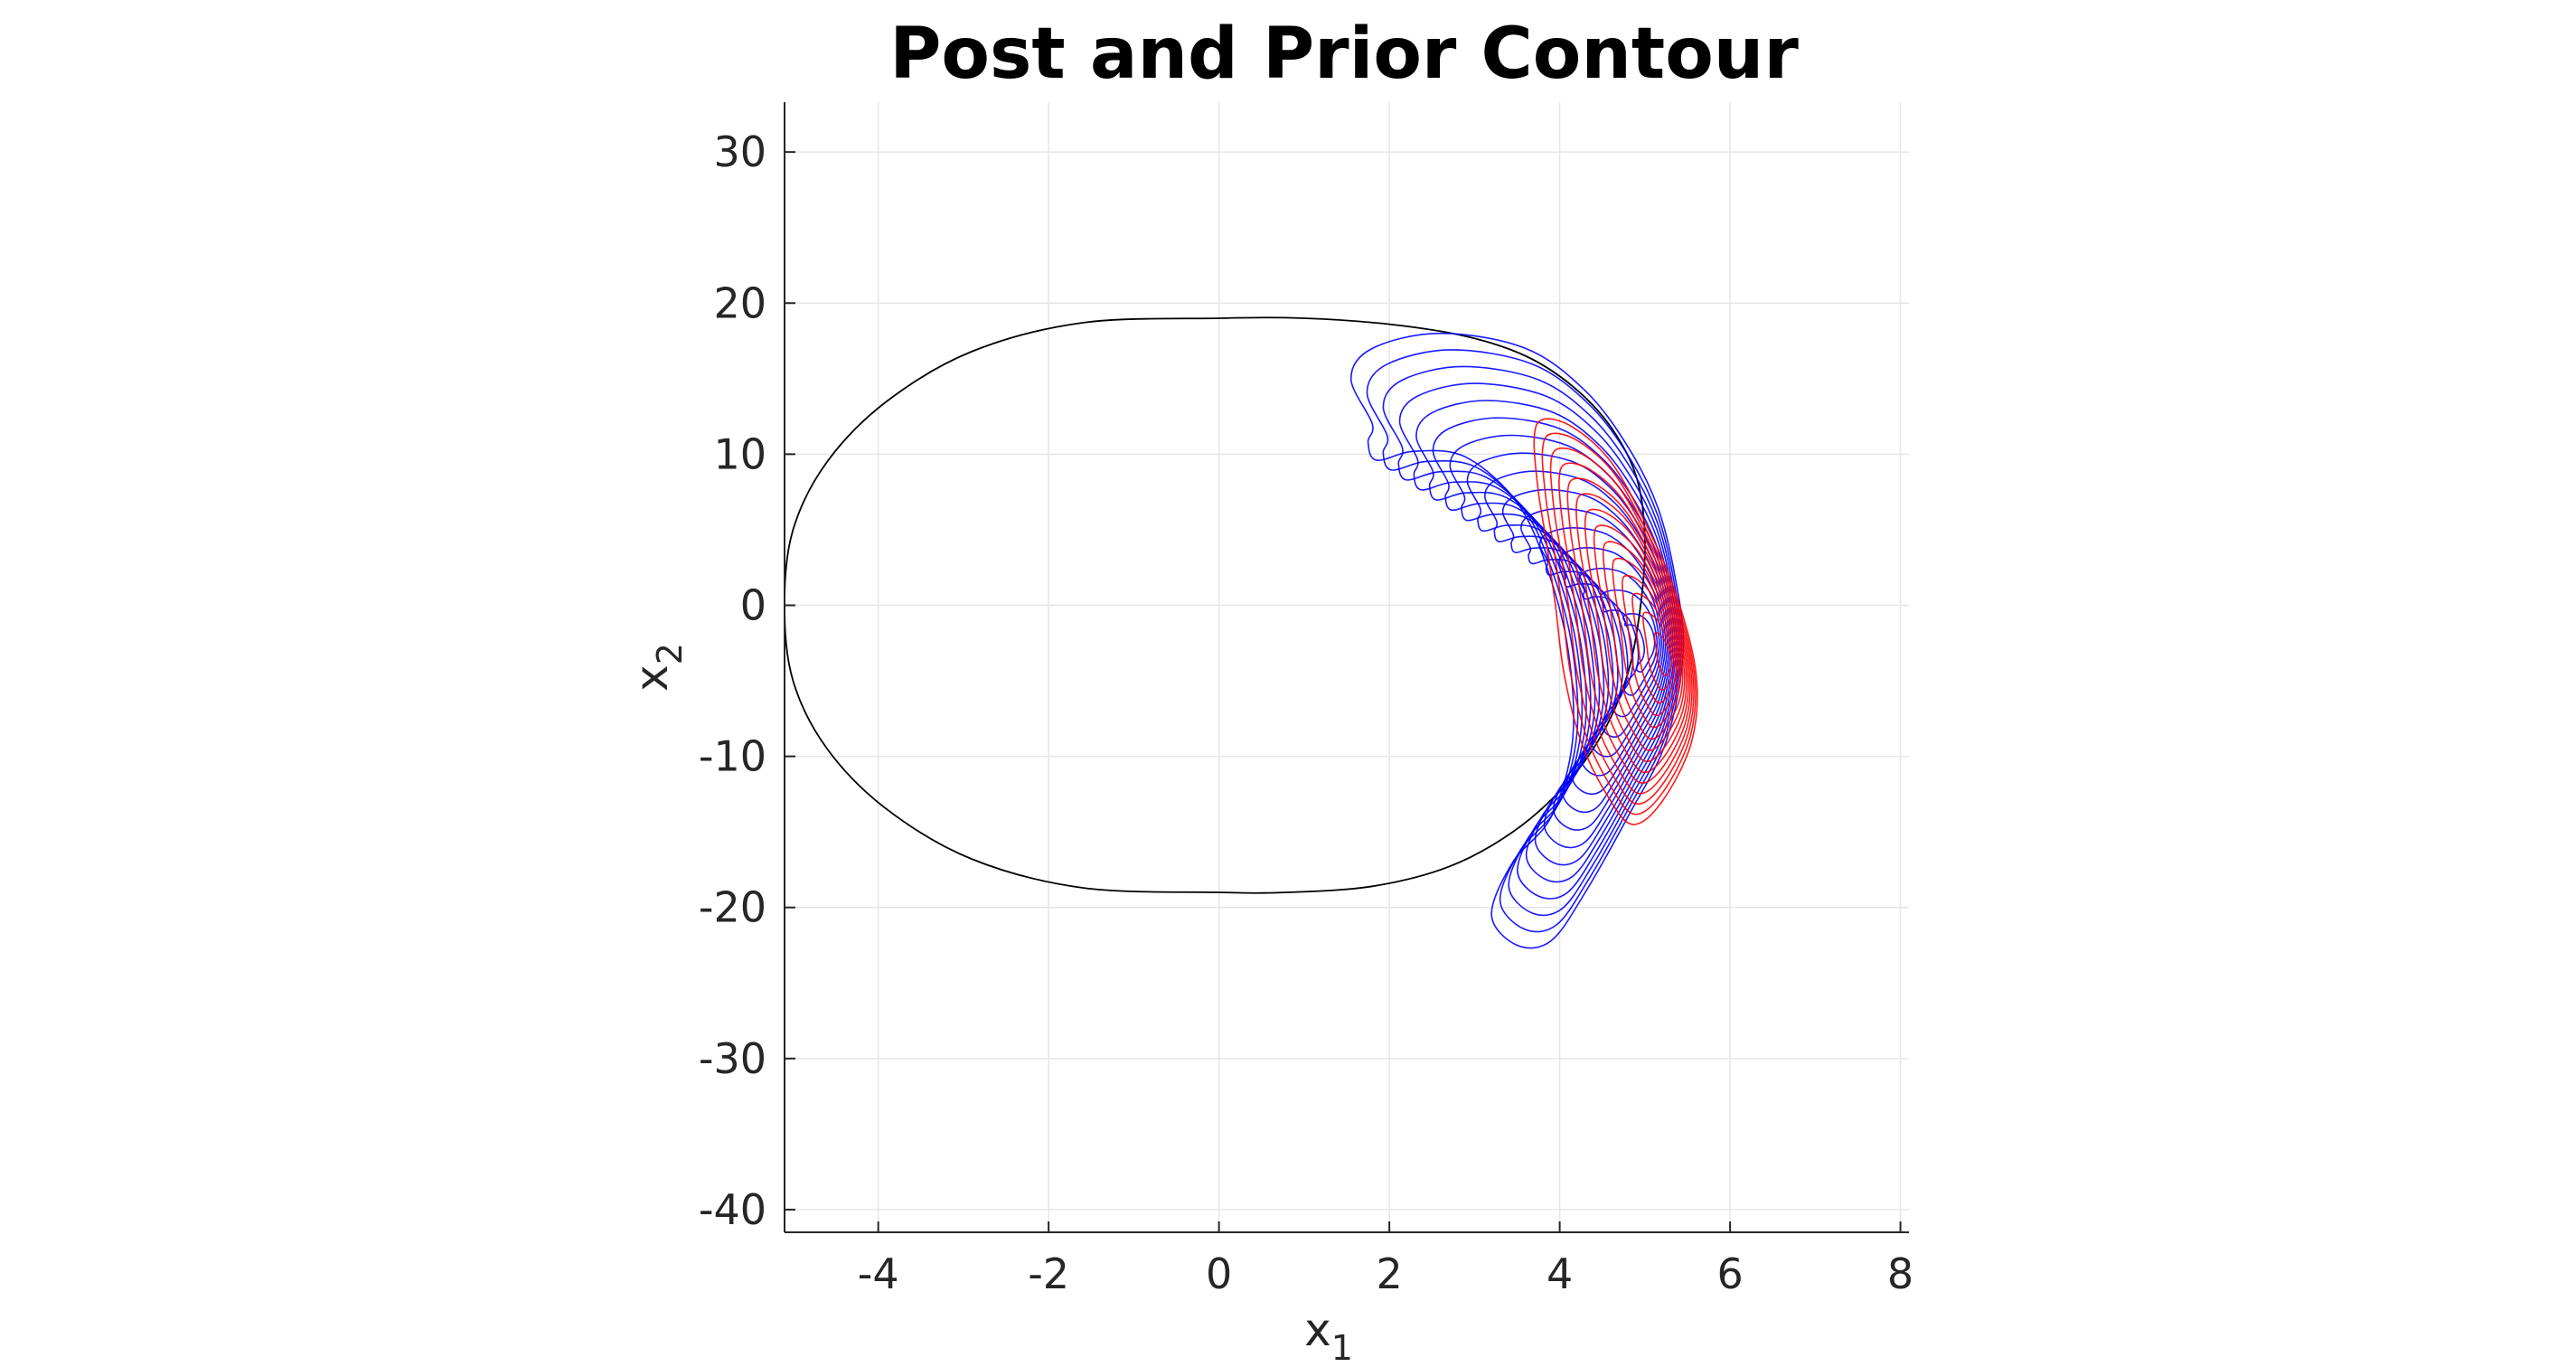 The image size is (2576, 1367). What do you see at coordinates (1560, 1273) in the screenshot?
I see `x-tick-label: 4` at bounding box center [1560, 1273].